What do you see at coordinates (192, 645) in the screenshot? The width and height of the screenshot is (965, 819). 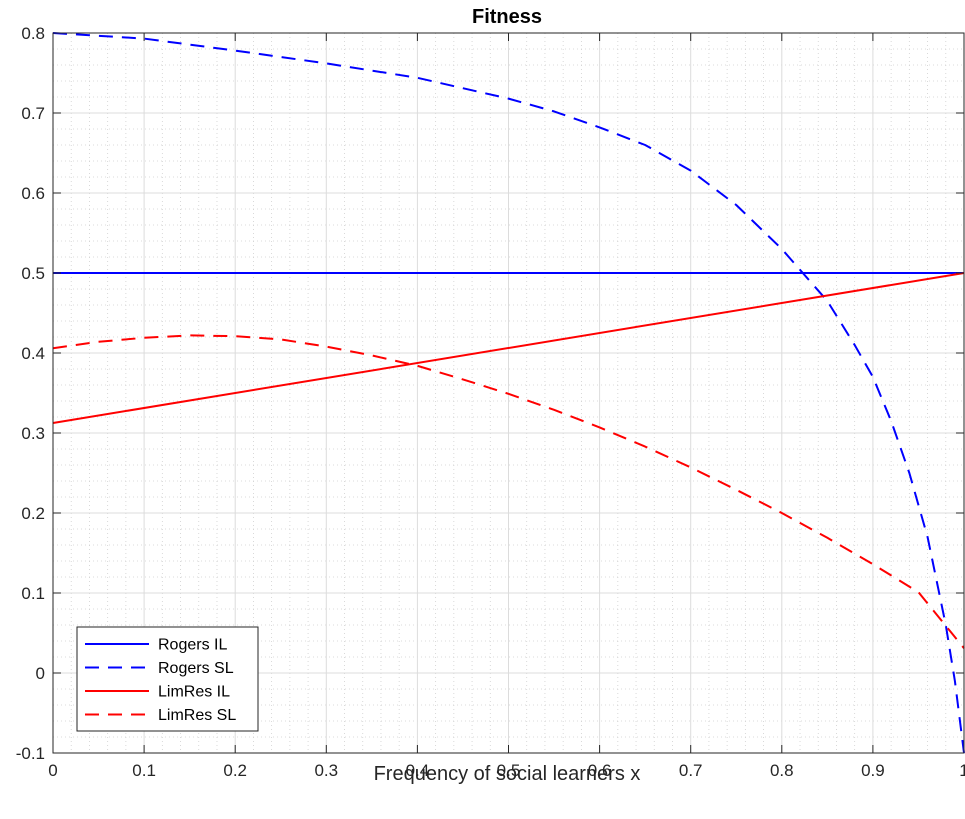 I see `legend-label-0: Rogers IL` at bounding box center [192, 645].